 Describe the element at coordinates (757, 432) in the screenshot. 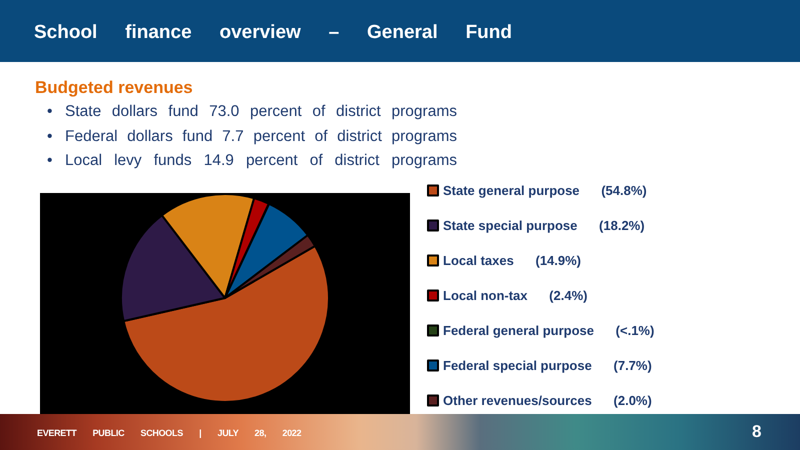

I see `text: 8` at that location.